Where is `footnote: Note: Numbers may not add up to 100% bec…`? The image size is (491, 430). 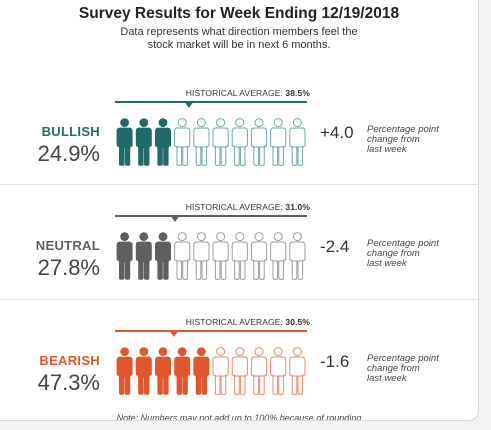
footnote: Note: Numbers may not add up to 100% bec… is located at coordinates (239, 417).